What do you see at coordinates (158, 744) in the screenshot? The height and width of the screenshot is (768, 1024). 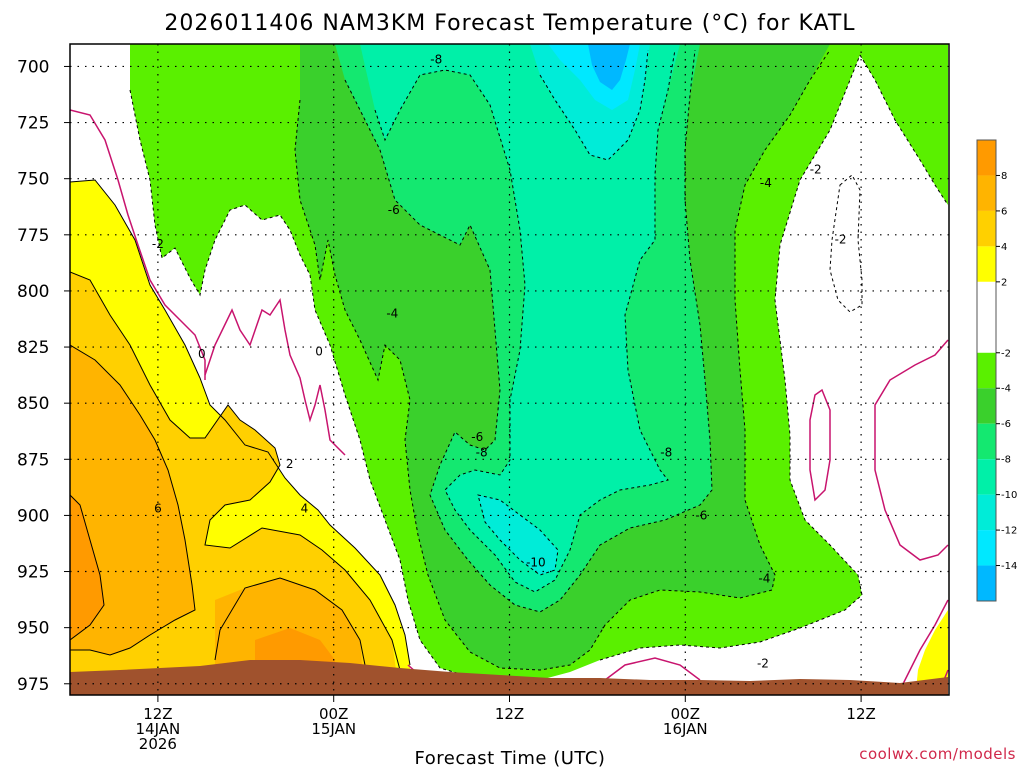 I see `x-tick-label: 2026` at bounding box center [158, 744].